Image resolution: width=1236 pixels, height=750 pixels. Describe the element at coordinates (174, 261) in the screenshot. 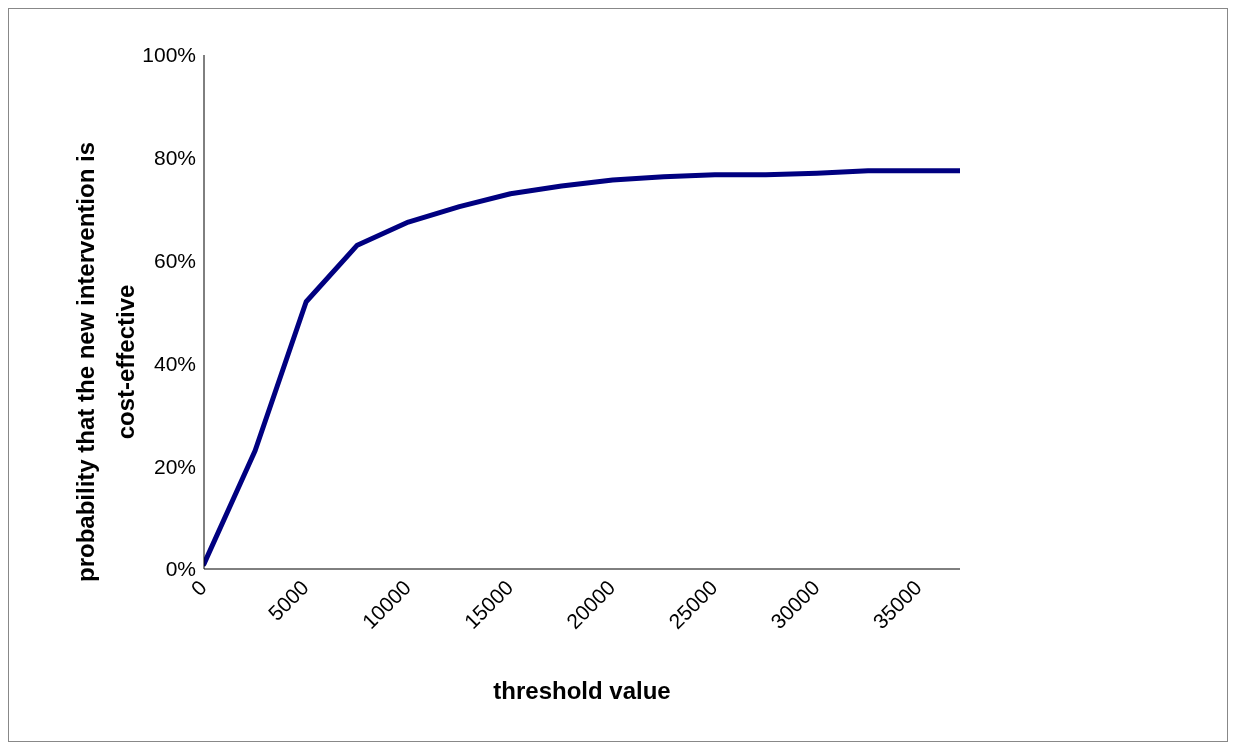

I see `y-tick-label: 60%` at that location.